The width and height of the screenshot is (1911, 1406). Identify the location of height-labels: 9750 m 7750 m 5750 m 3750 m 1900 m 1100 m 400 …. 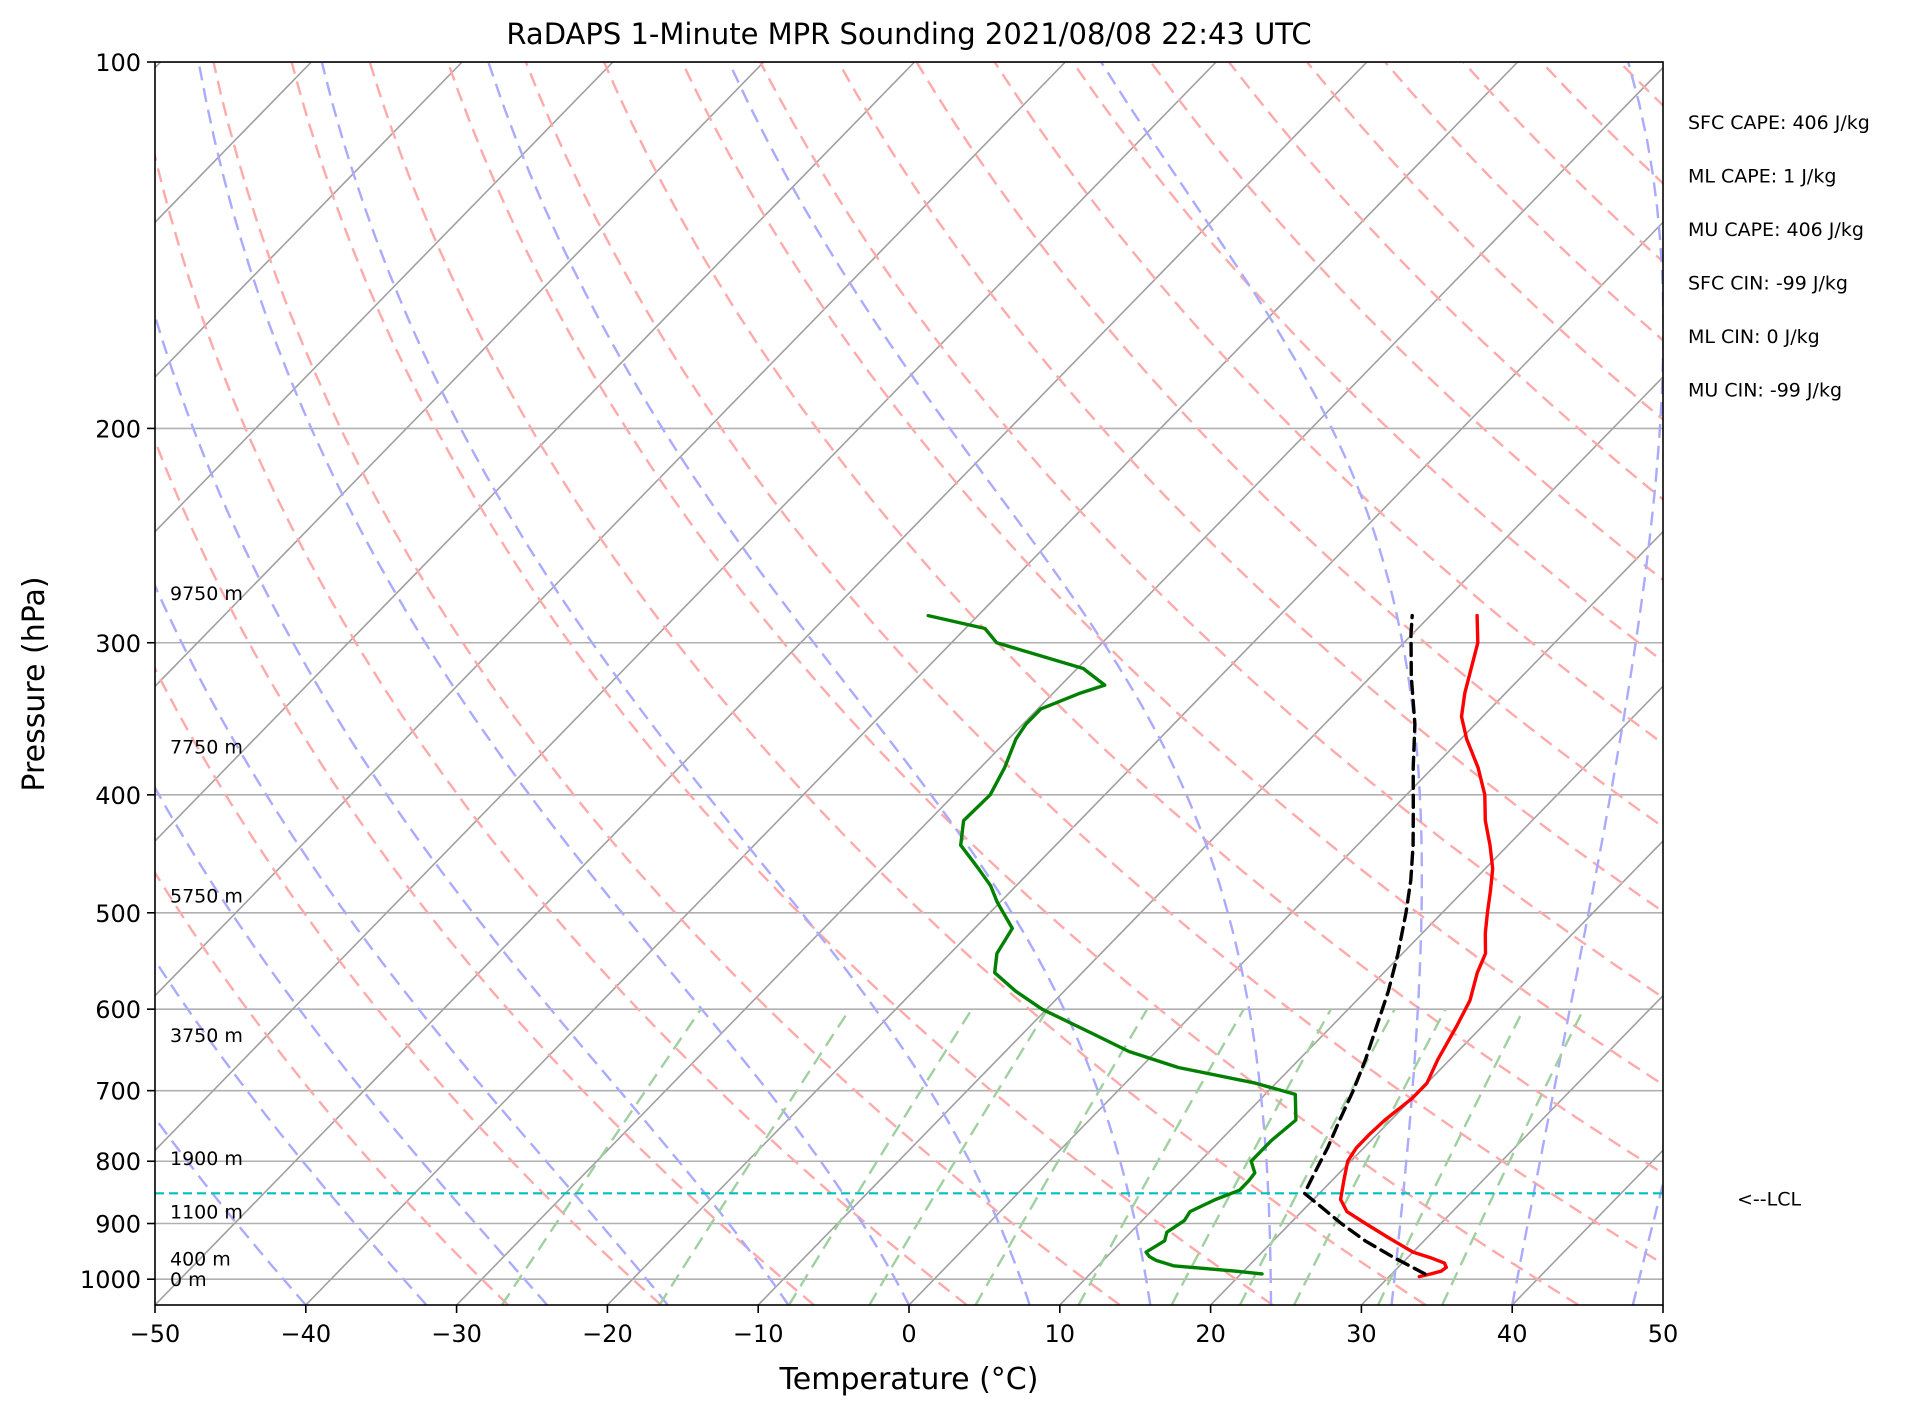
(206, 937).